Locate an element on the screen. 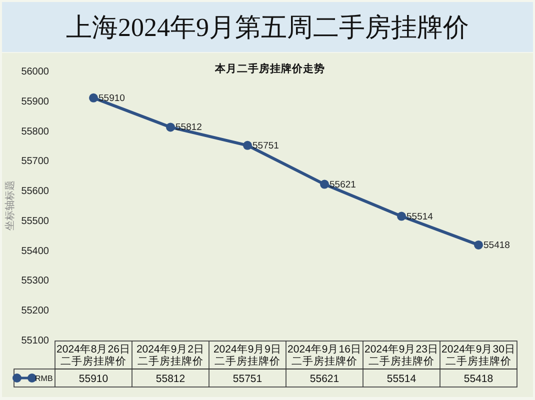 This screenshot has width=535, height=400. legend: RMB is located at coordinates (32, 378).